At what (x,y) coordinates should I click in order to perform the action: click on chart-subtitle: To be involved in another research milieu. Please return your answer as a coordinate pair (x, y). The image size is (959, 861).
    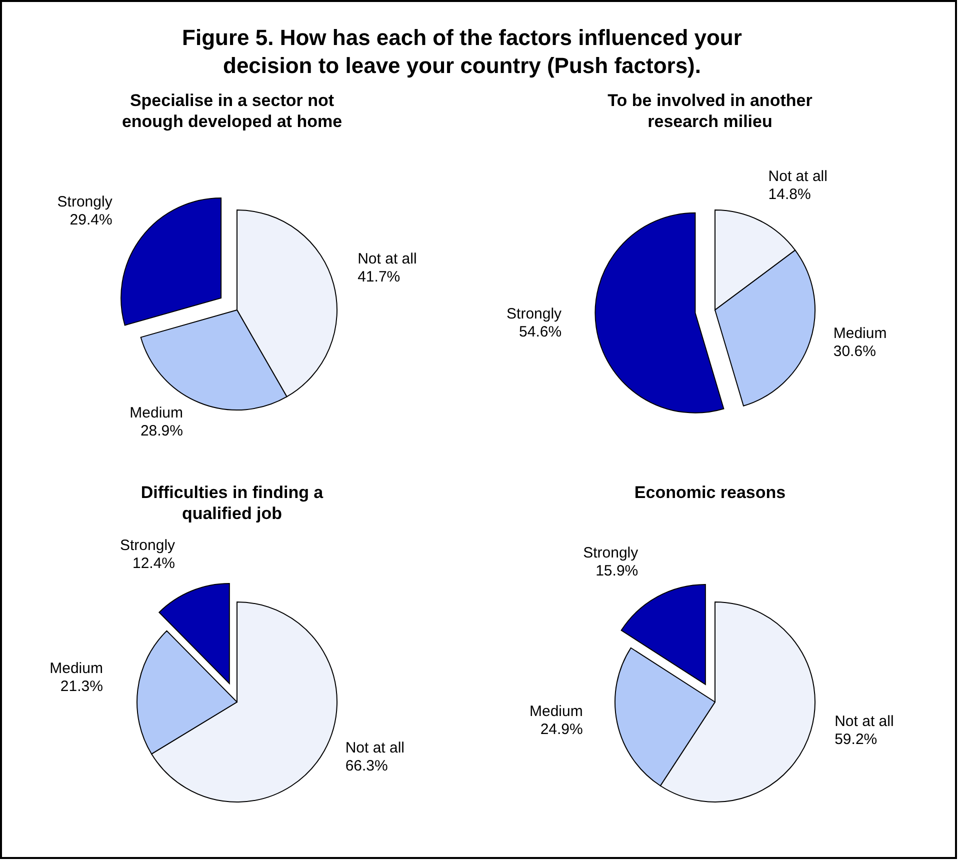
    Looking at the image, I should click on (710, 111).